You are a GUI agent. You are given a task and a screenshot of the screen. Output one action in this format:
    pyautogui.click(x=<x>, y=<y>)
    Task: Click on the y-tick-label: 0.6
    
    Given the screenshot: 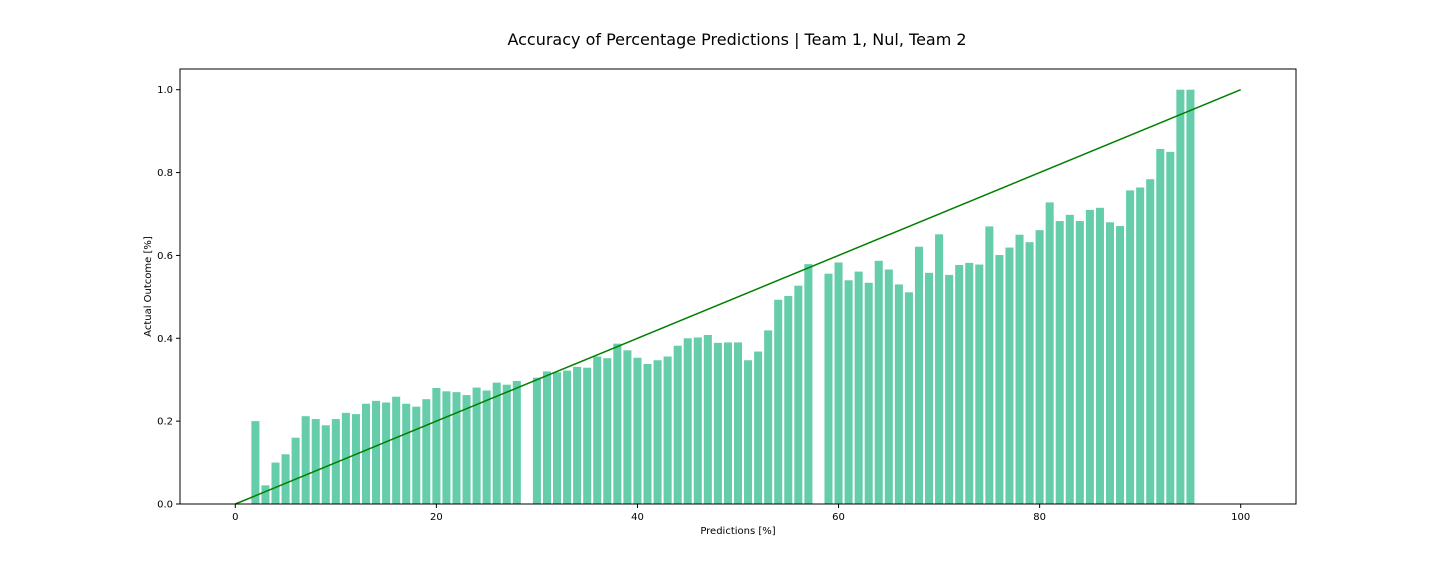 What is the action you would take?
    pyautogui.click(x=165, y=256)
    